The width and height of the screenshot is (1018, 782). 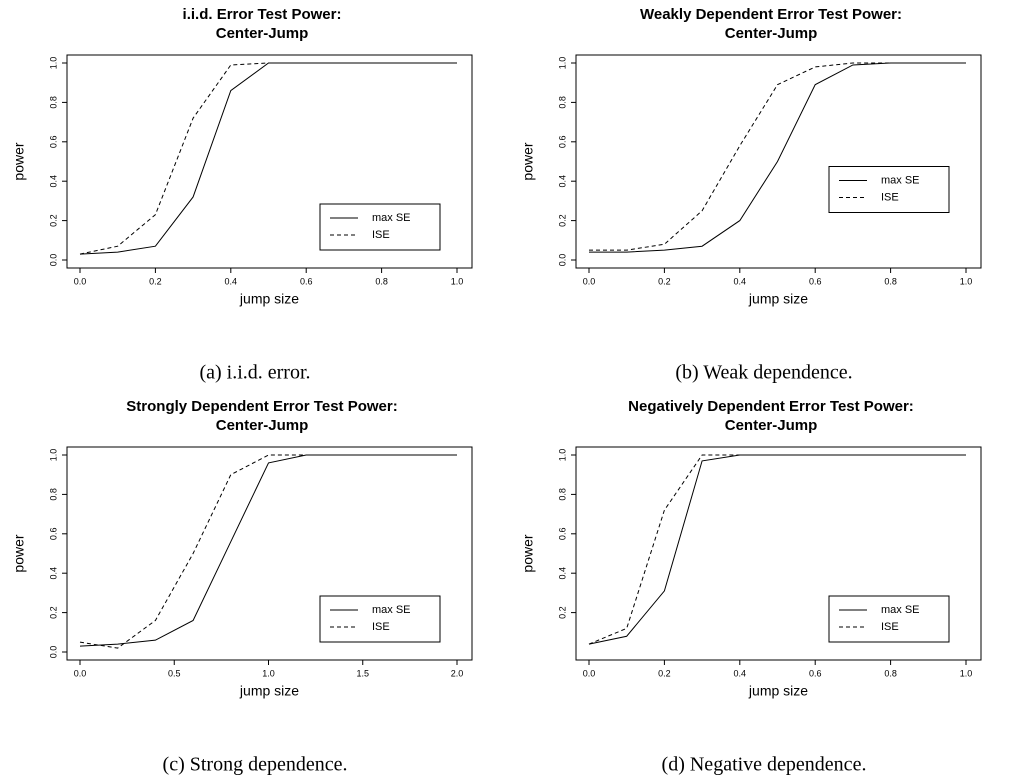 What do you see at coordinates (771, 14) in the screenshot?
I see `chart-title: Weakly Dependent Error Test Power:` at bounding box center [771, 14].